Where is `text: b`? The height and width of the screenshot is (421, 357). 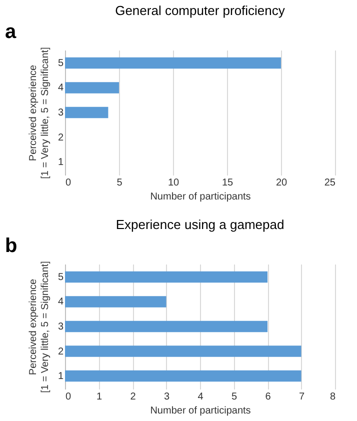
text: b is located at coordinates (11, 246).